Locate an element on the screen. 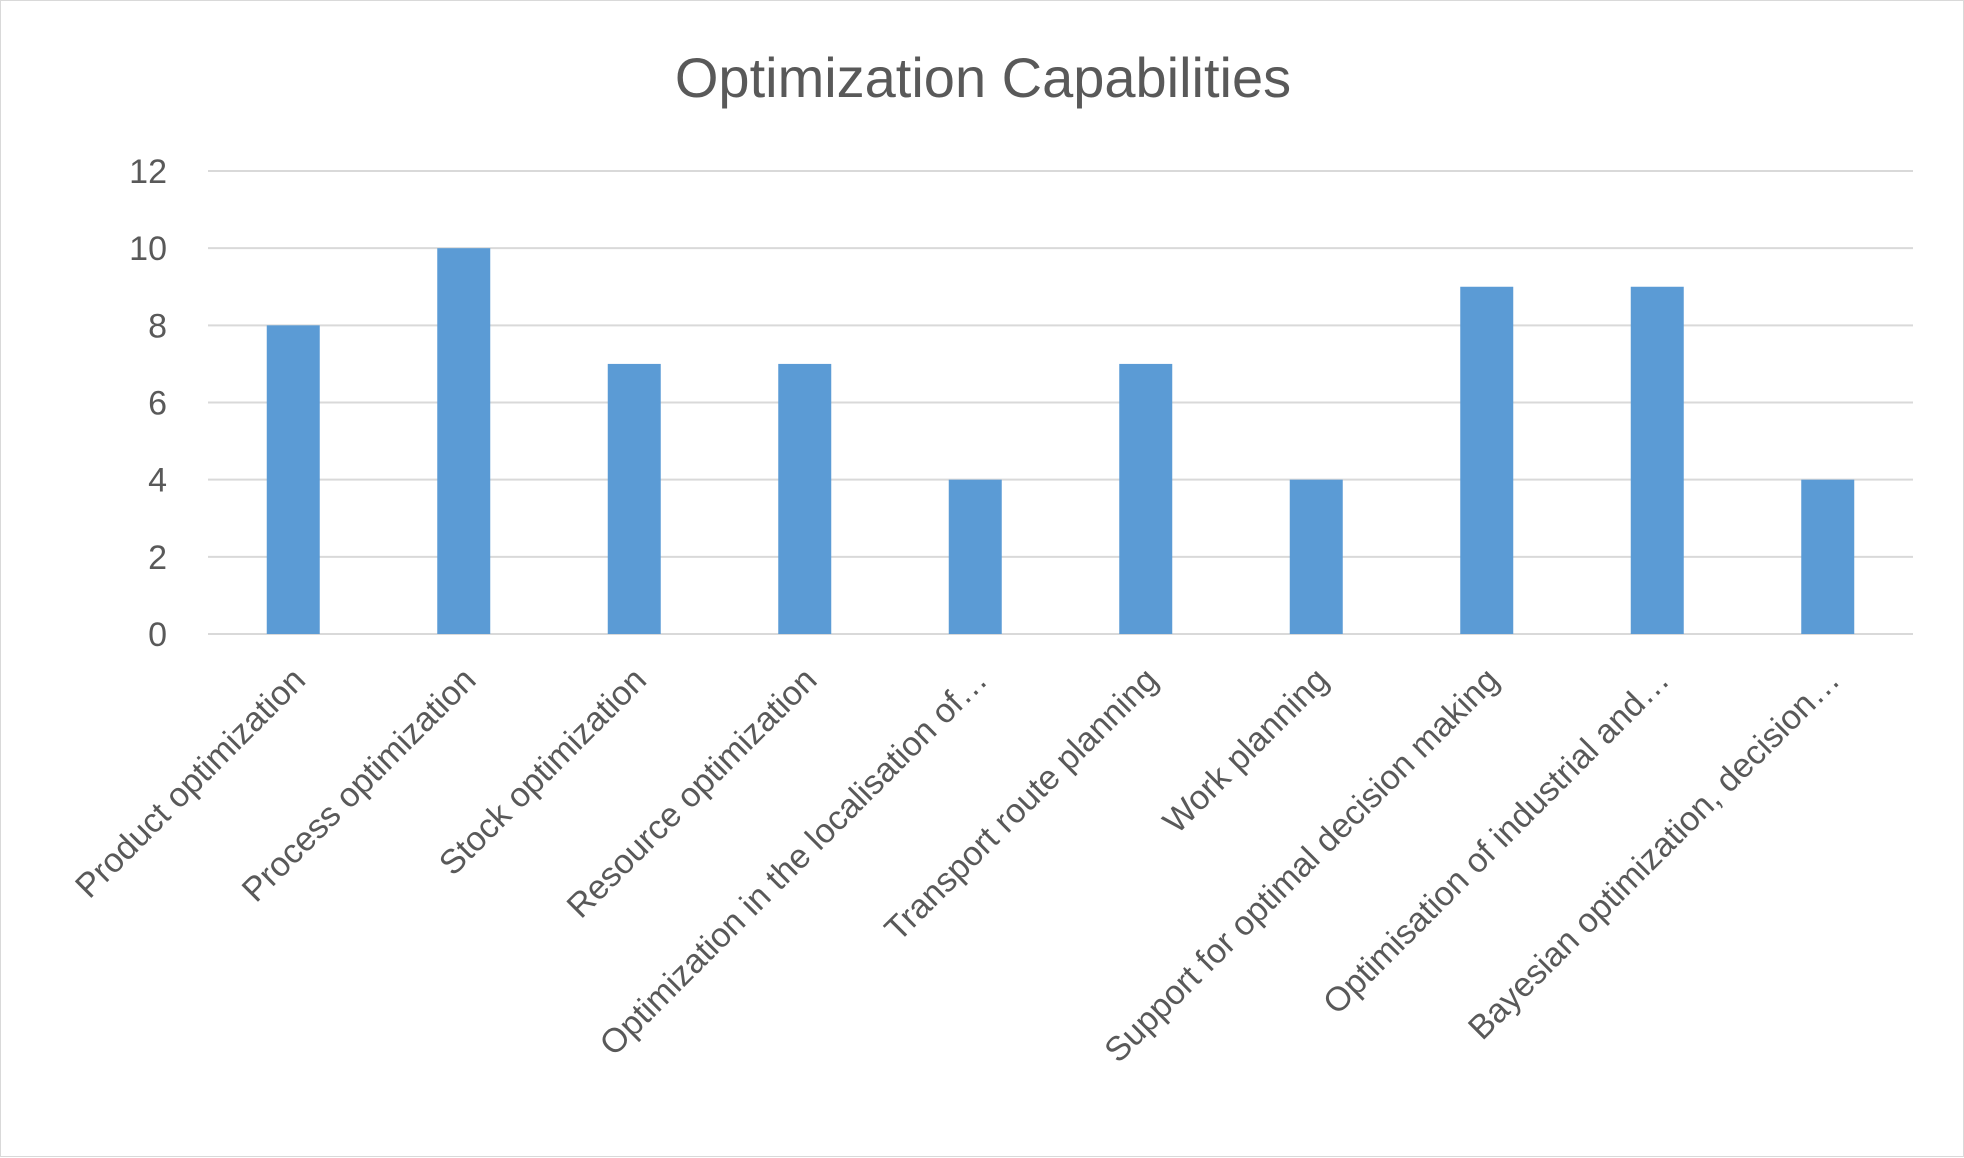  y-tick-label: 10 is located at coordinates (148, 249).